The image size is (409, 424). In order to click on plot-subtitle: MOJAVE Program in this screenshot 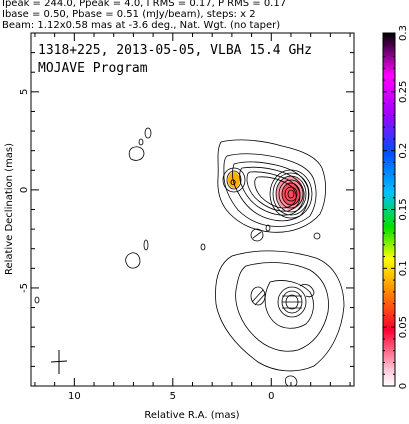, I will do `click(93, 68)`.